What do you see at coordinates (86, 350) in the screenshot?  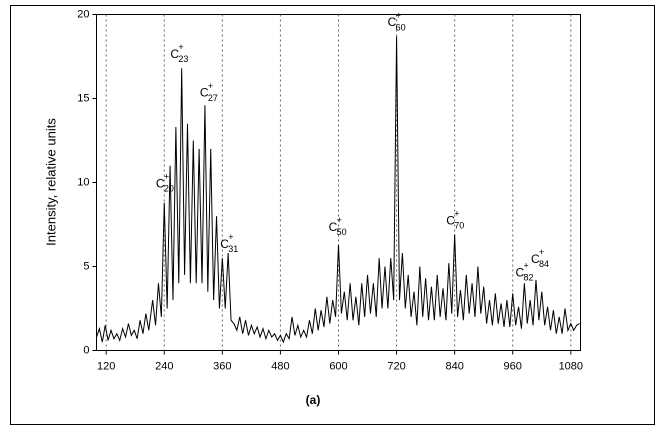 I see `y-tick-label: 0` at bounding box center [86, 350].